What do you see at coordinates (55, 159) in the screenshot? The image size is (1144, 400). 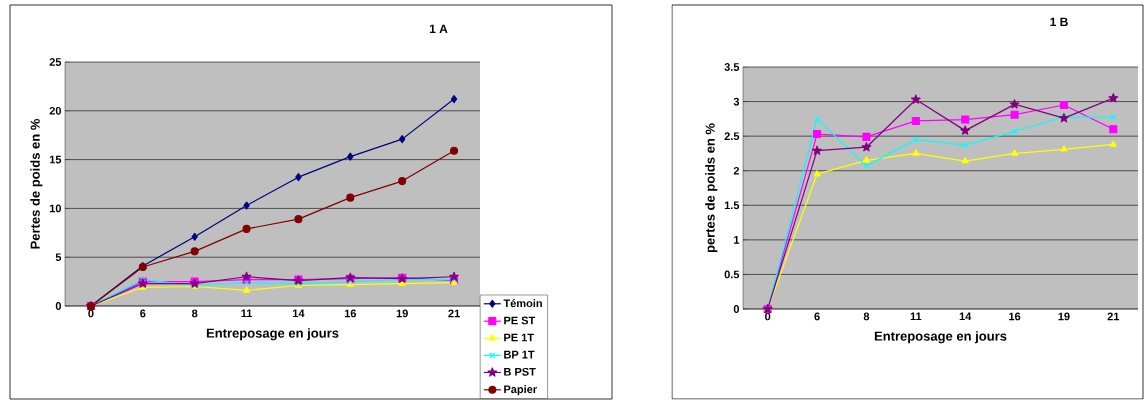 I see `y-tick-label: 15` at bounding box center [55, 159].